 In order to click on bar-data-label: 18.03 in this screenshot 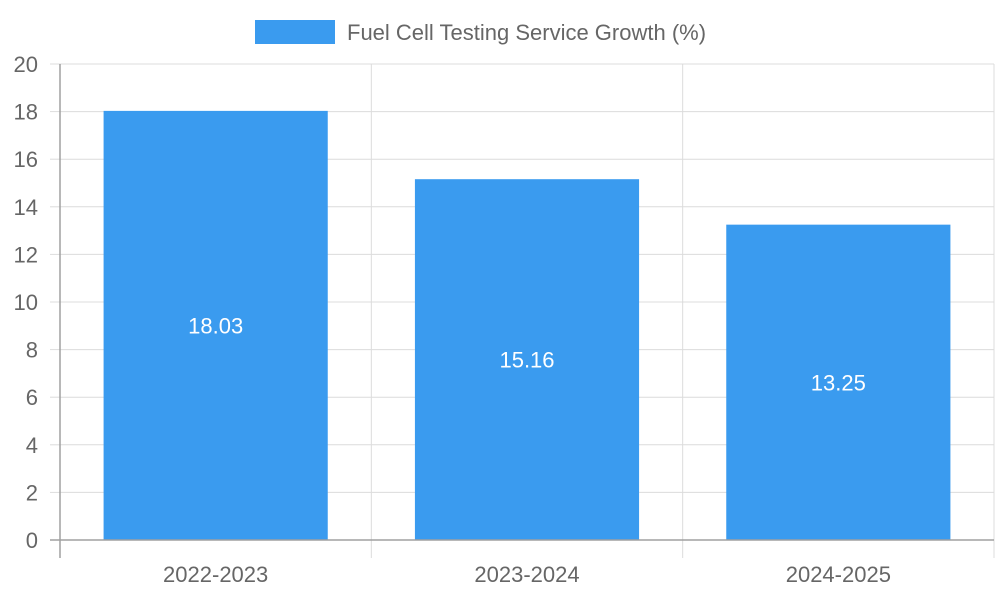, I will do `click(215, 325)`.